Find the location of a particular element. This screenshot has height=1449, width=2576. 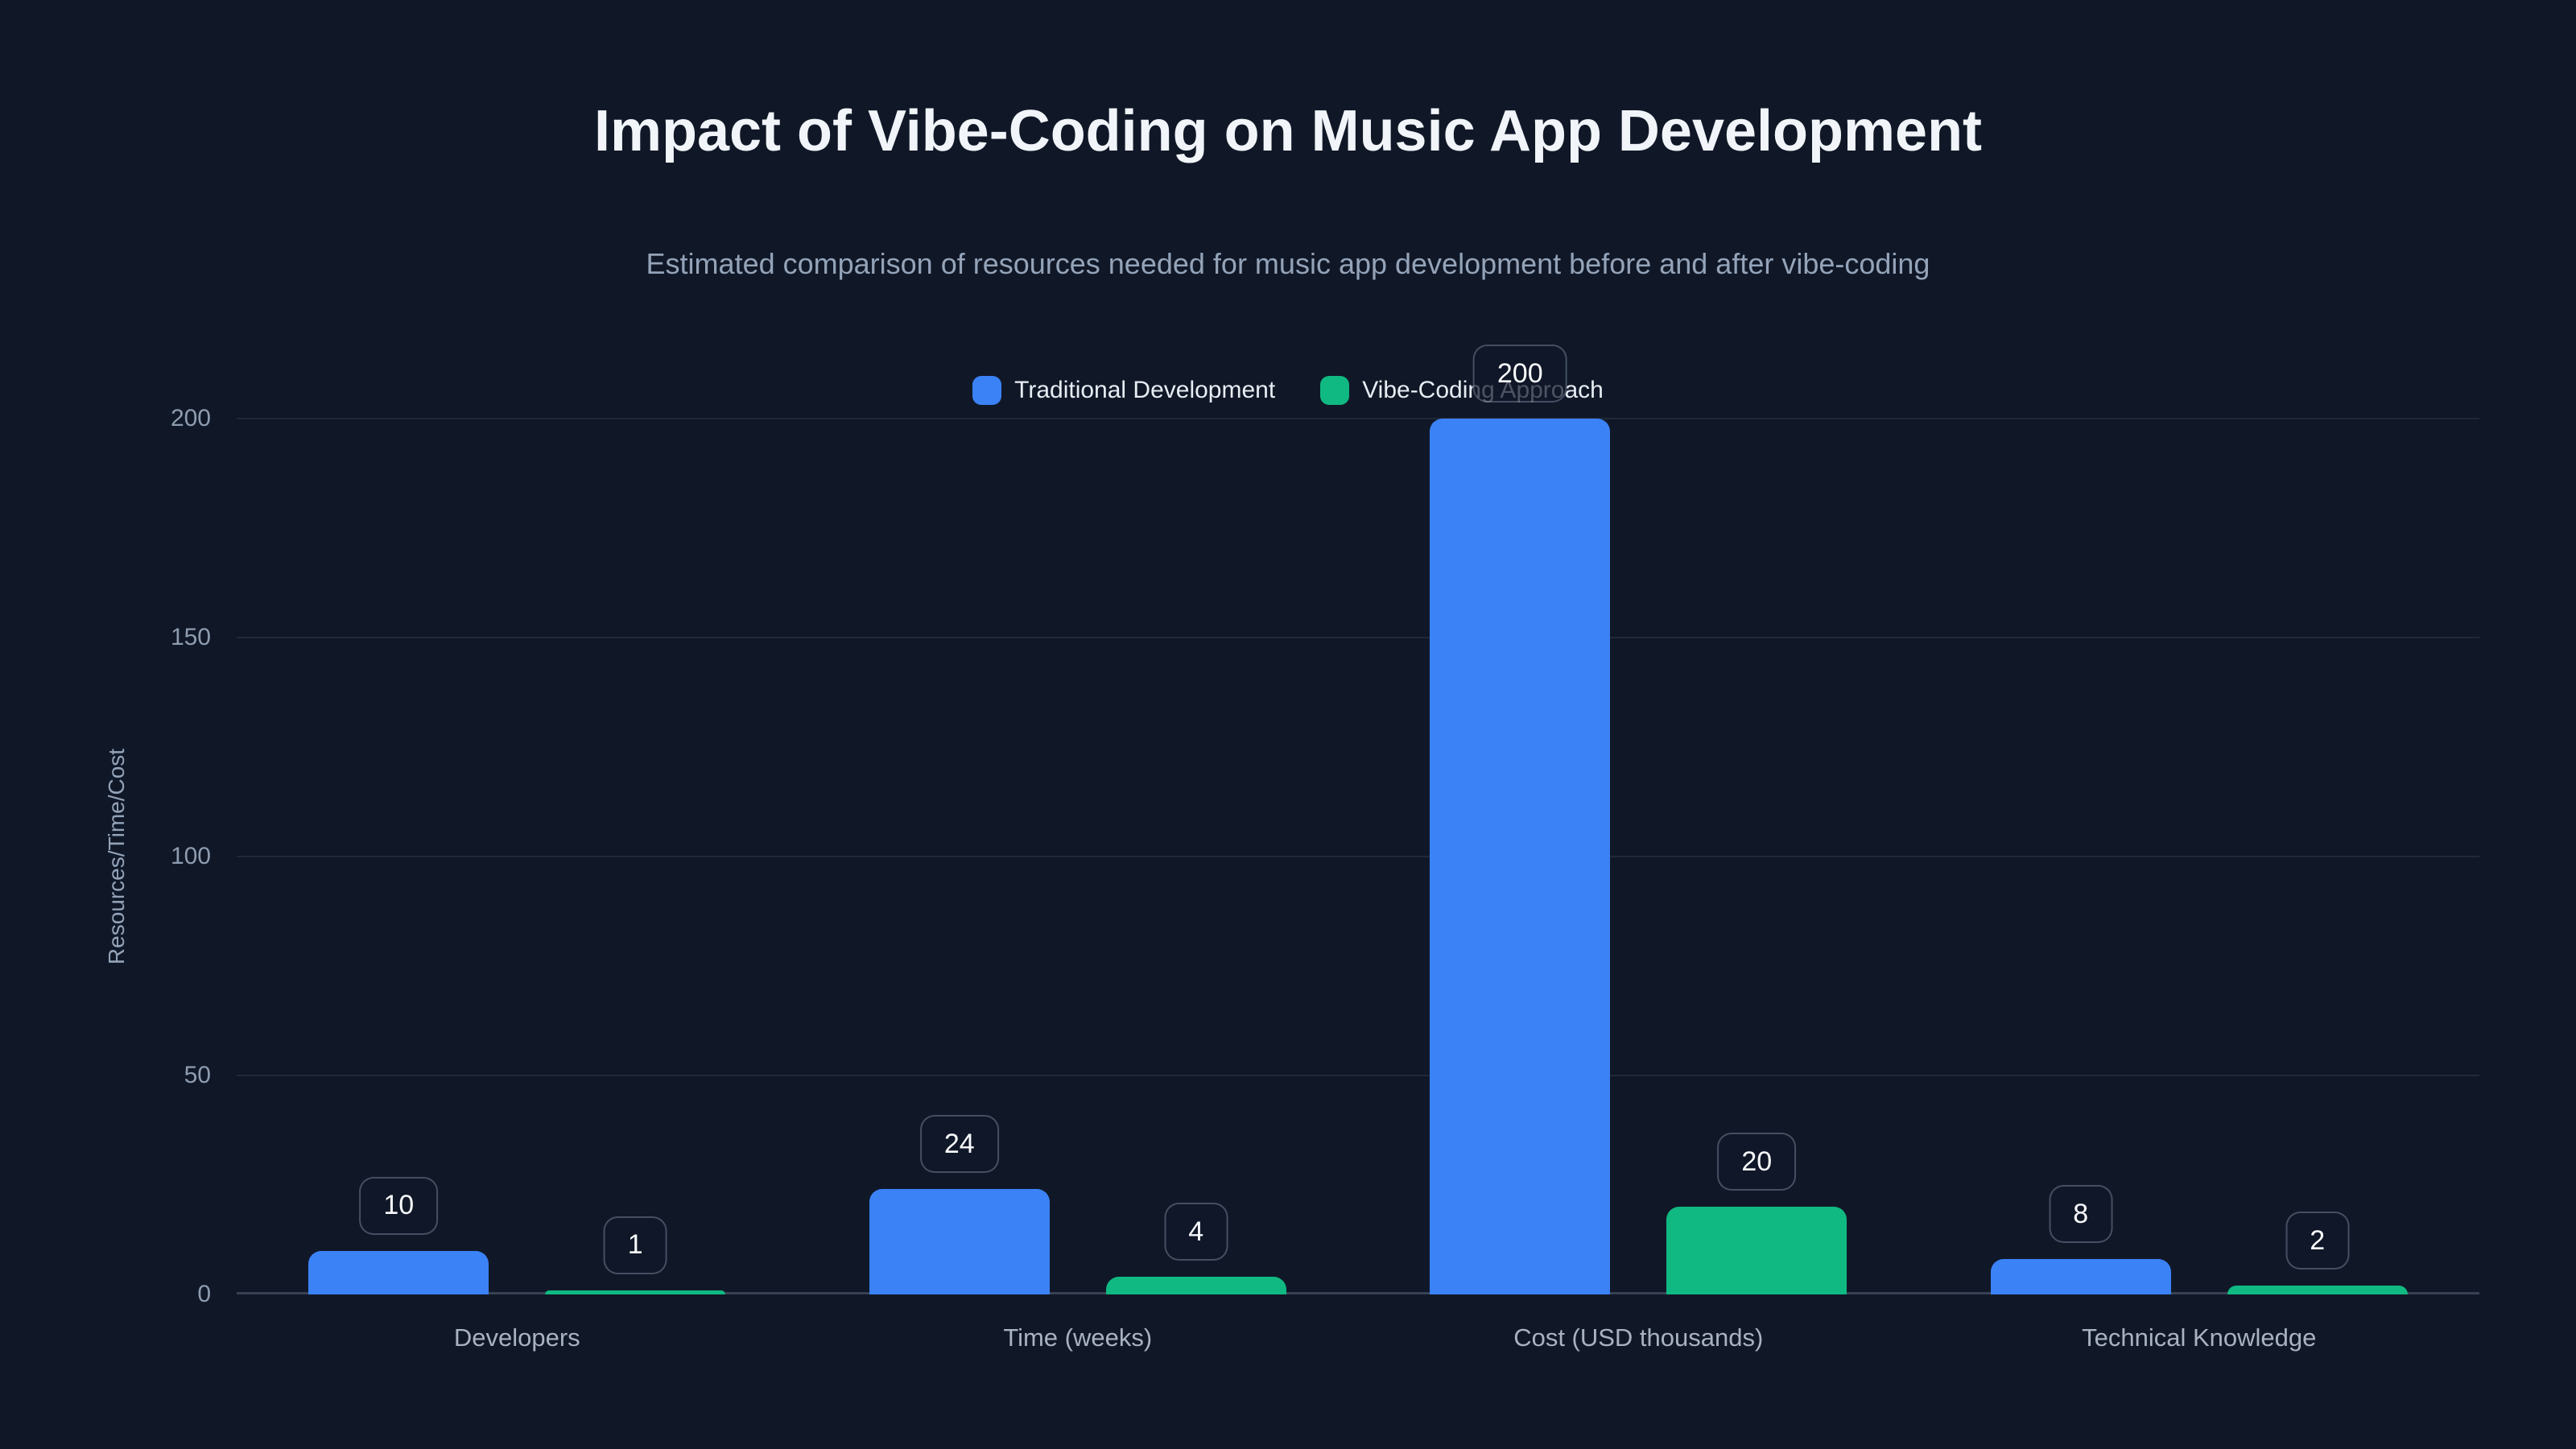

legend-item-traditional: Traditional Development is located at coordinates (1123, 390).